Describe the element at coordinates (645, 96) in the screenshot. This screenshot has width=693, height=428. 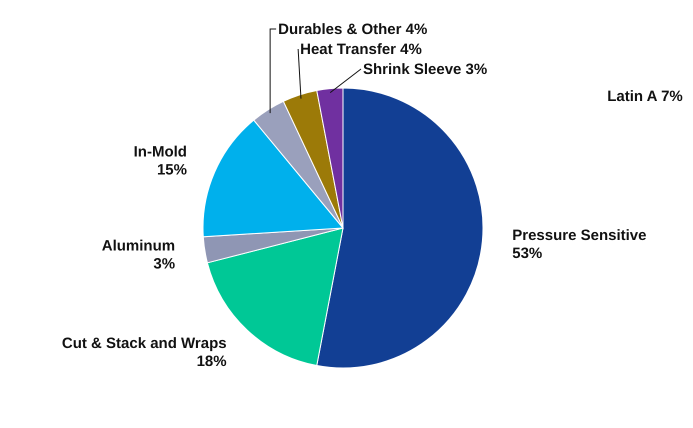
I see `text: Latin A 7%` at that location.